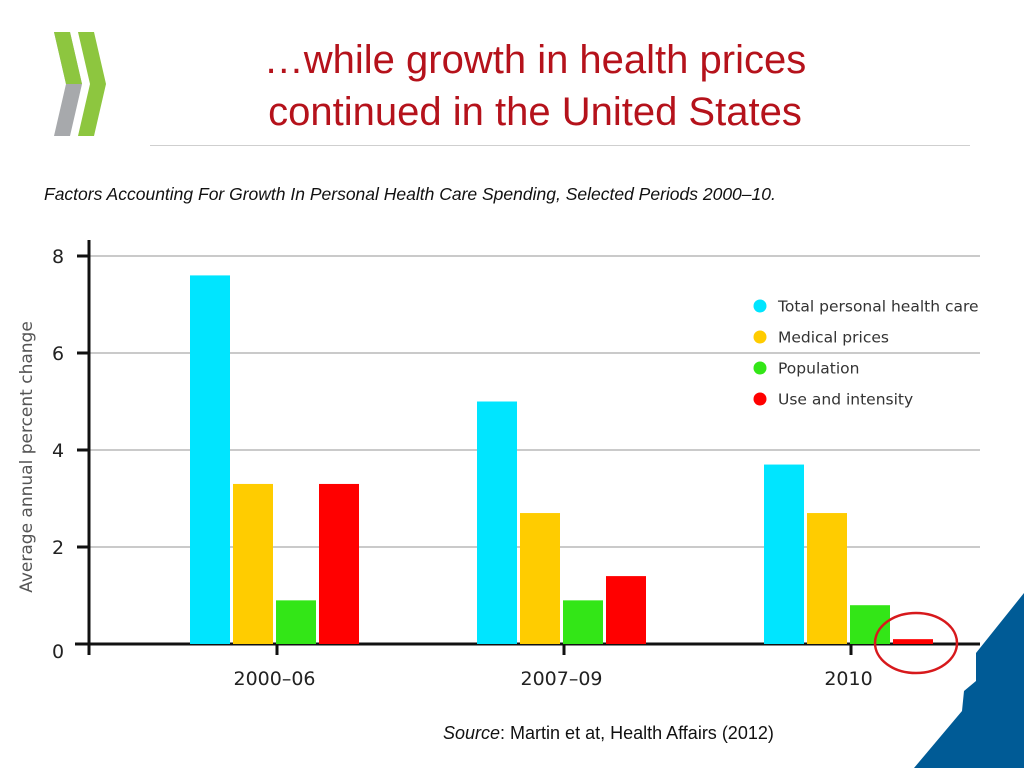 Image resolution: width=1024 pixels, height=768 pixels. I want to click on highlight-circle, so click(916, 643).